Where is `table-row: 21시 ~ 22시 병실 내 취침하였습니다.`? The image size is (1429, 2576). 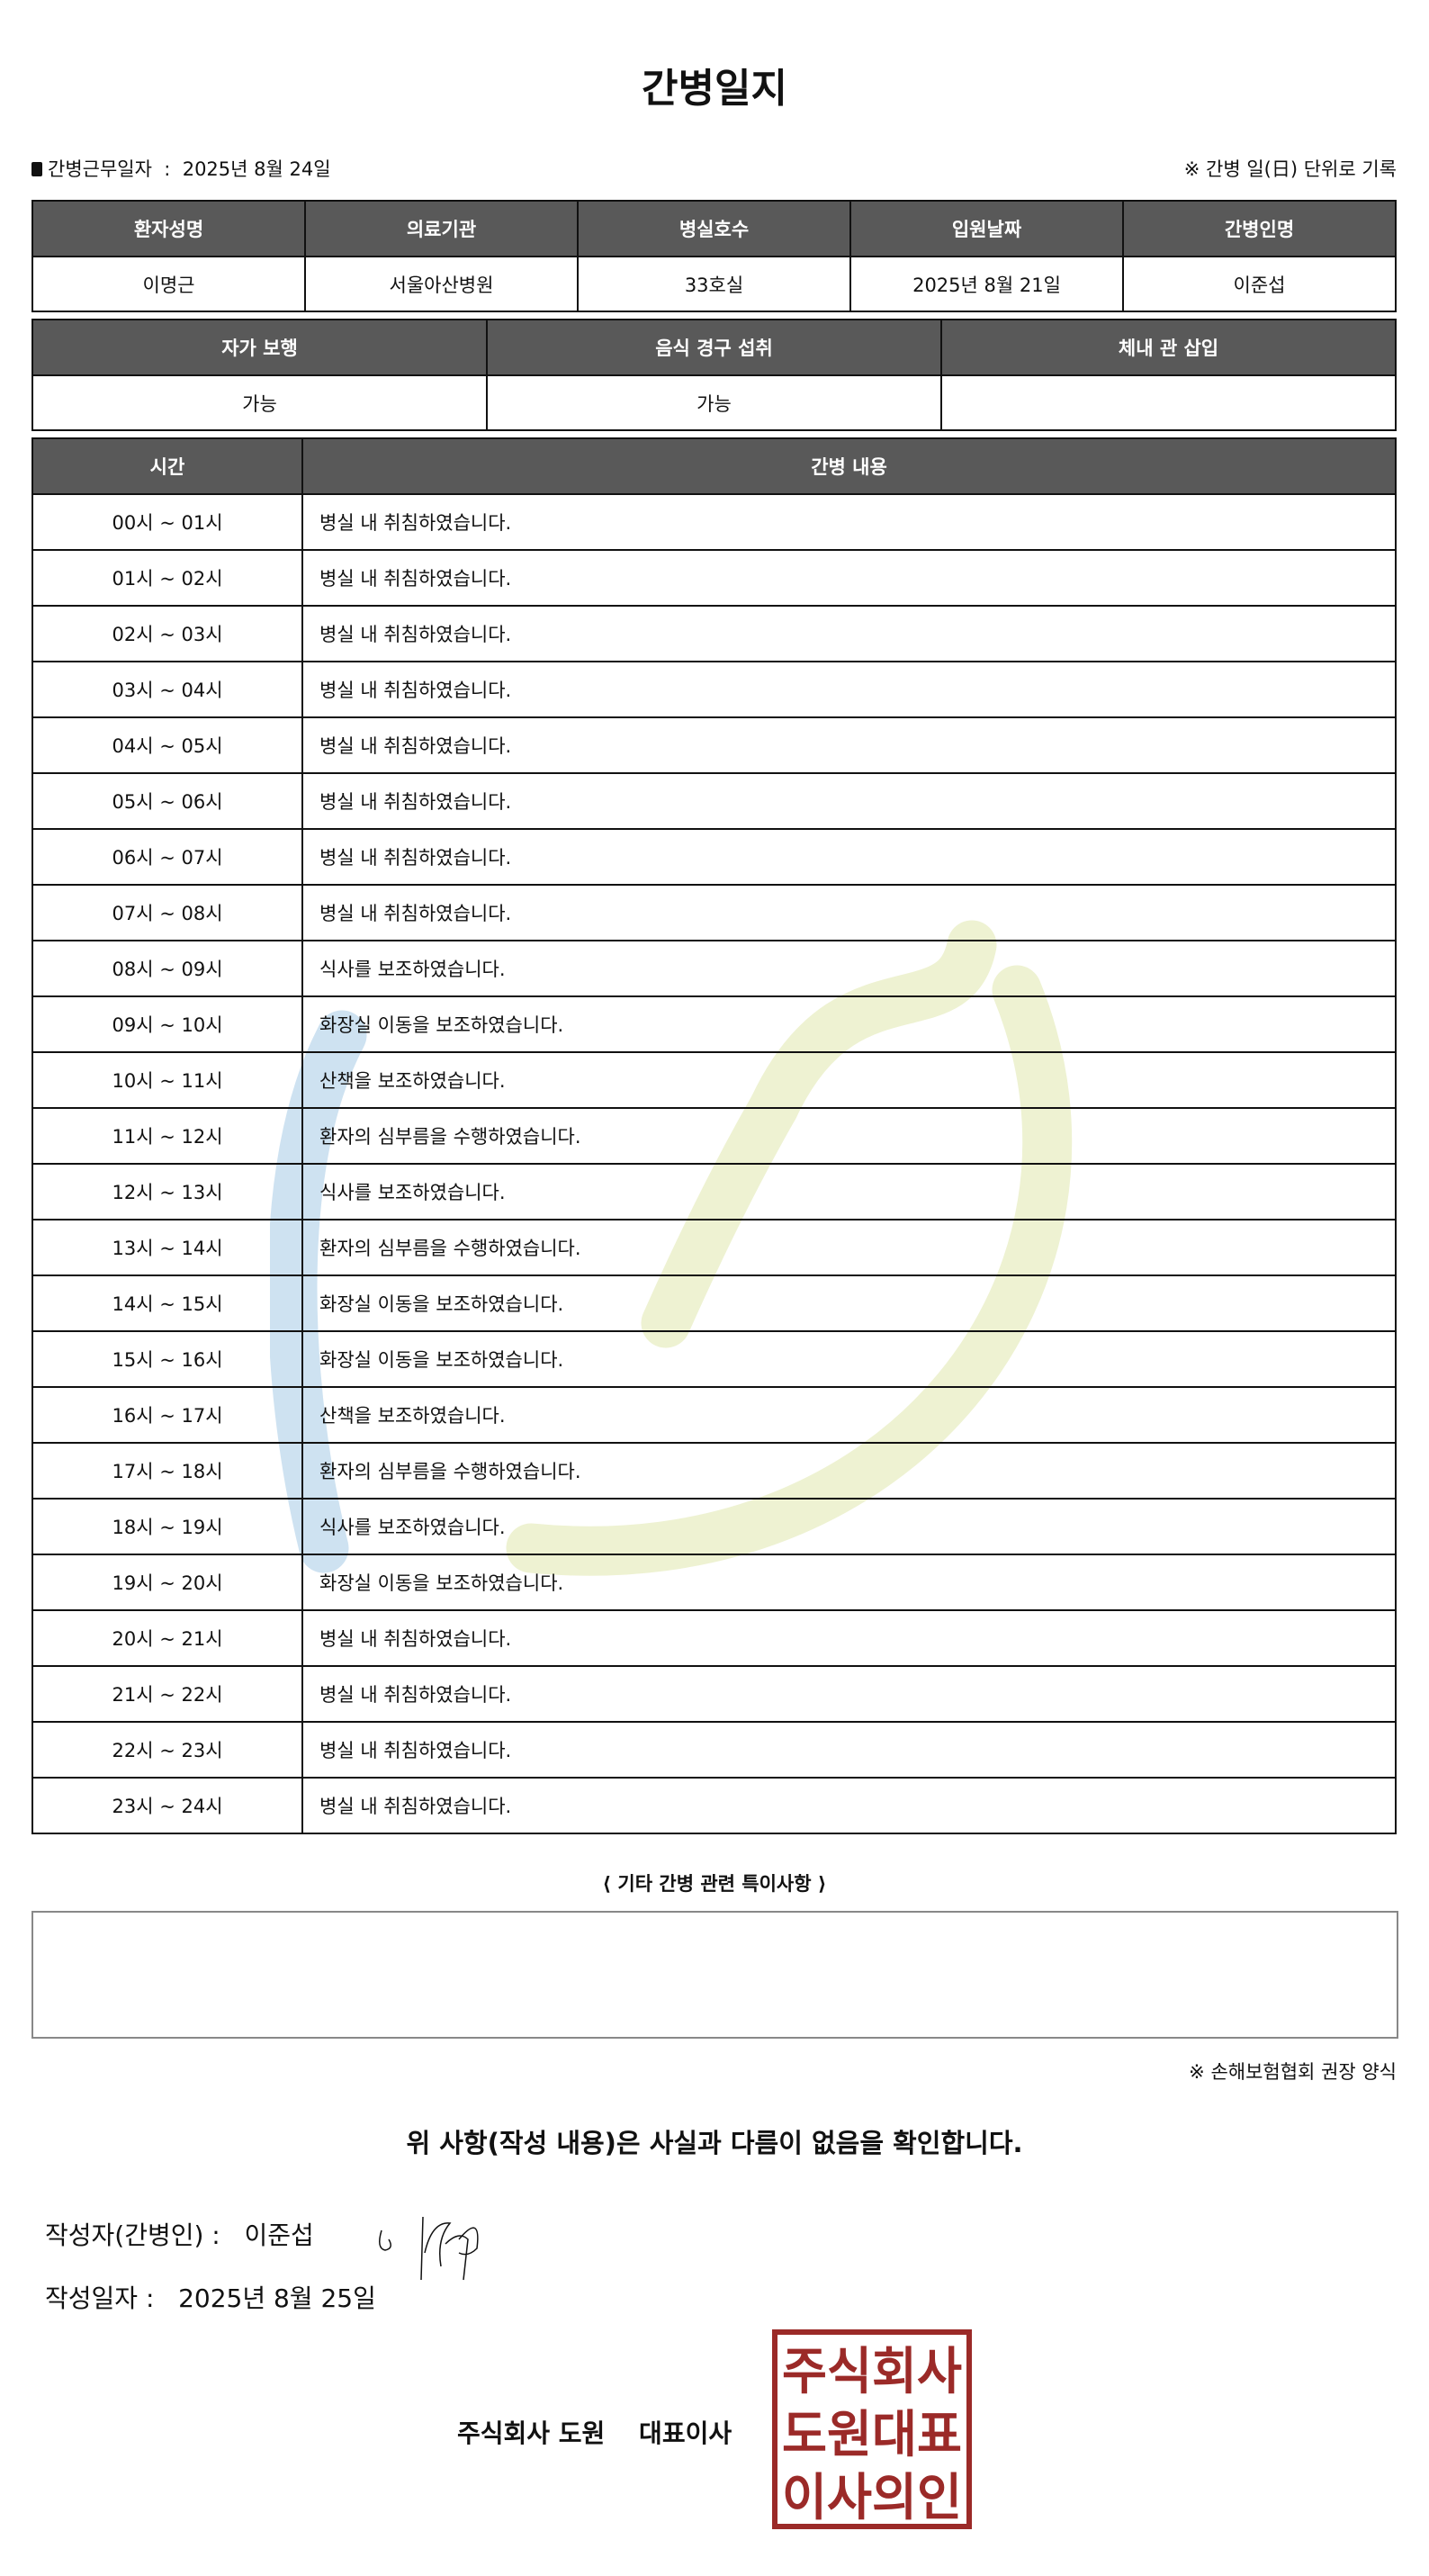 table-row: 21시 ~ 22시 병실 내 취침하였습니다. is located at coordinates (714, 1694).